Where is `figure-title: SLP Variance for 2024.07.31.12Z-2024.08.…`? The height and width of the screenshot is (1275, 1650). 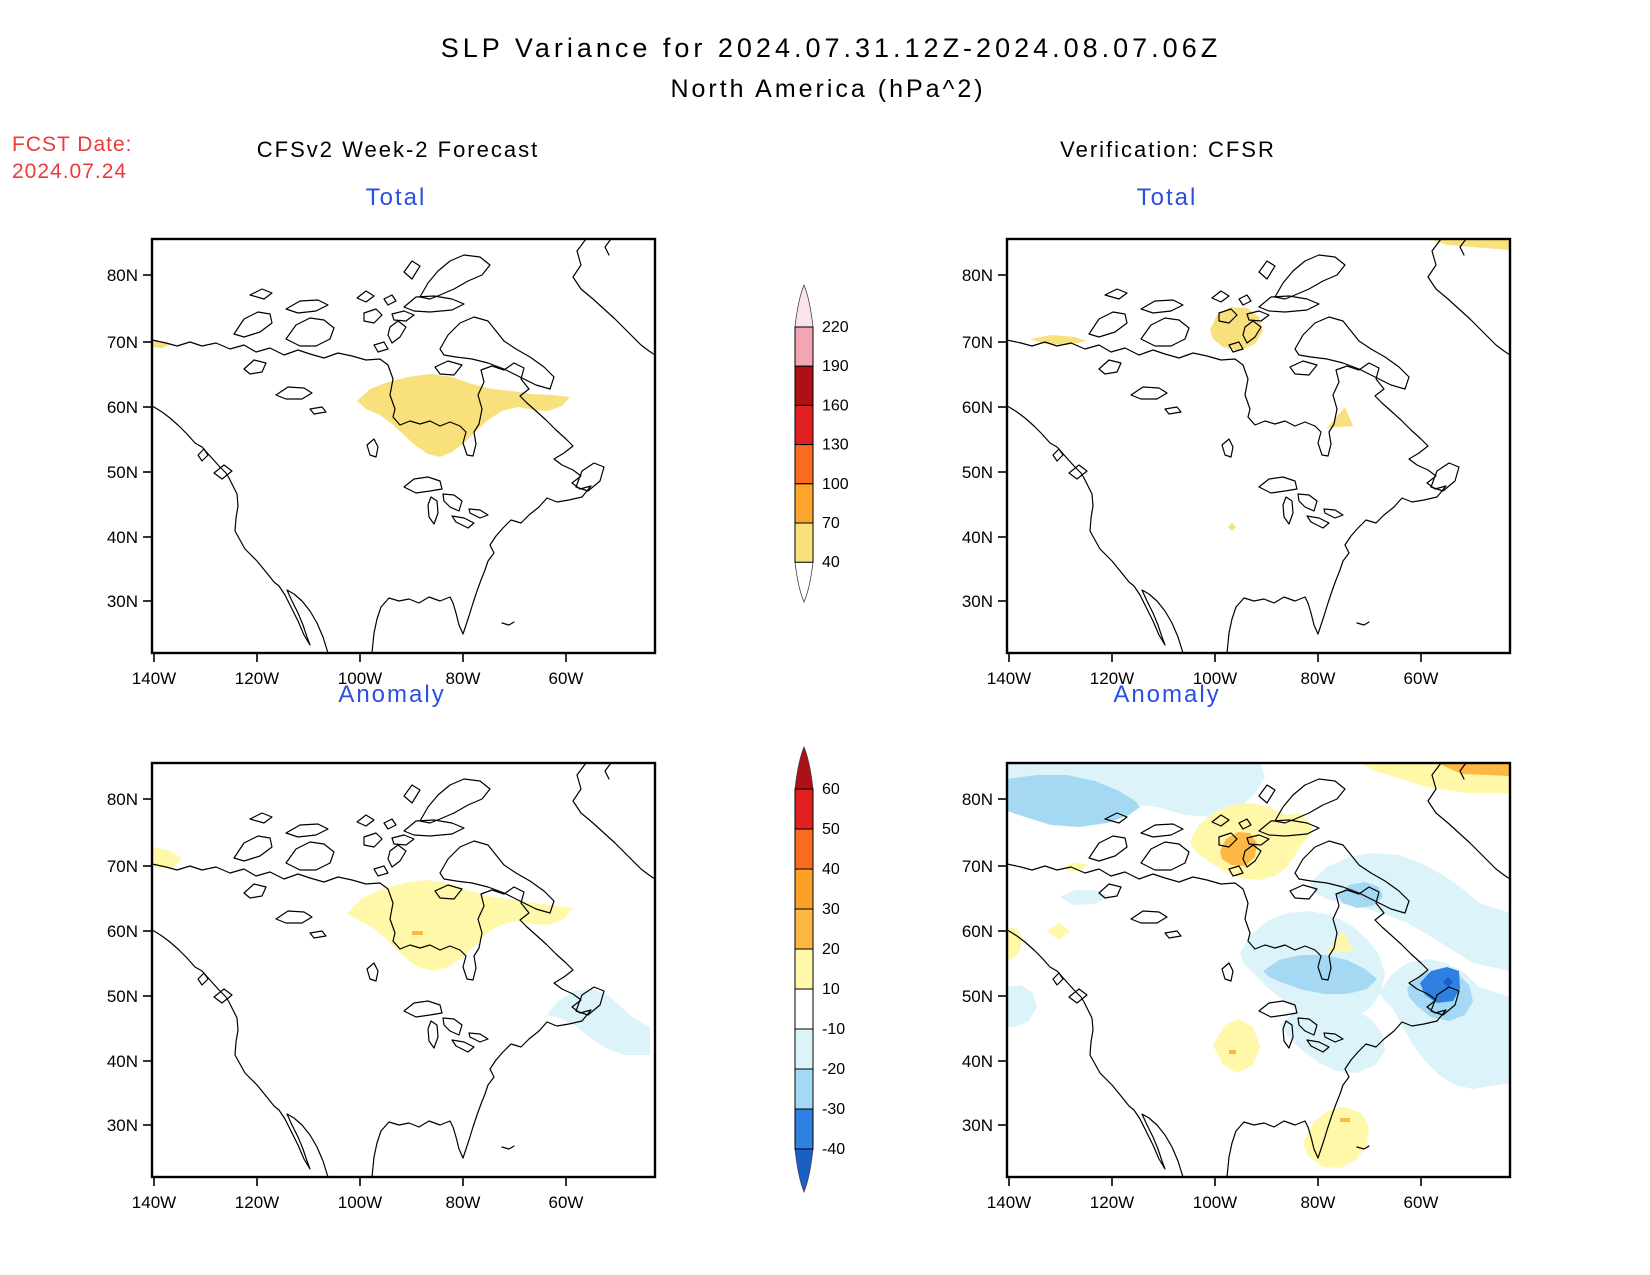
figure-title: SLP Variance for 2024.07.31.12Z-2024.08.… is located at coordinates (831, 48).